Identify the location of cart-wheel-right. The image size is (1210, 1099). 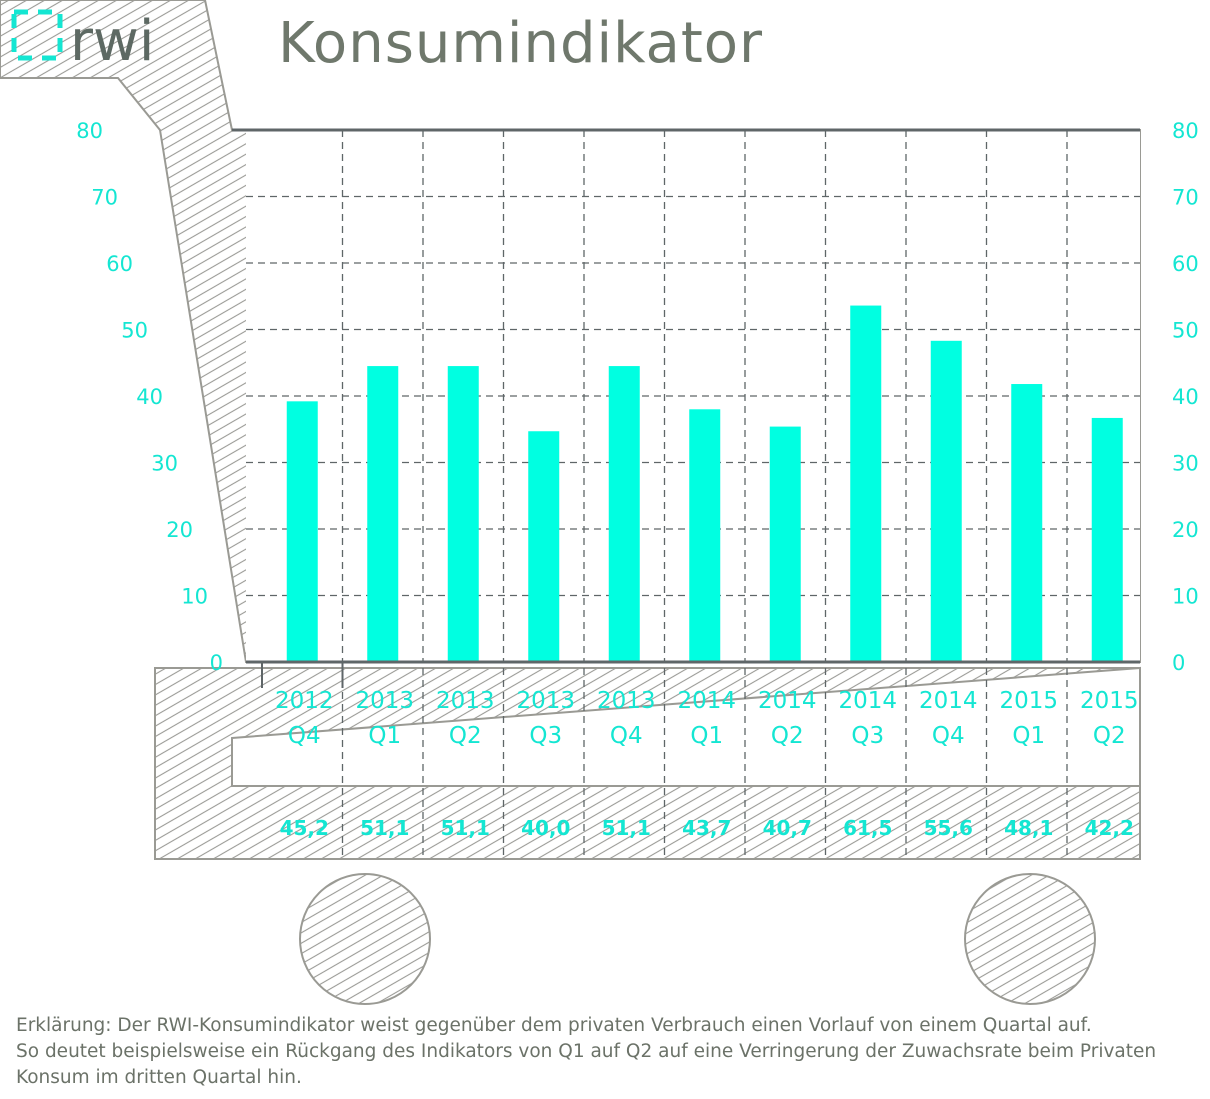
(1030, 939).